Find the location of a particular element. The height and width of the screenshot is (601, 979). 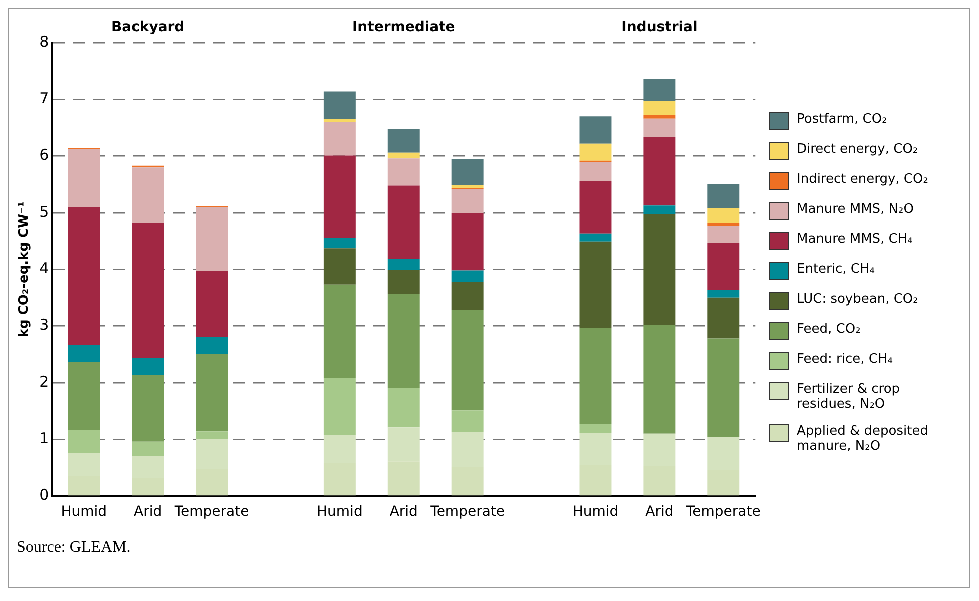

y-tick-label: 3 is located at coordinates (45, 325).